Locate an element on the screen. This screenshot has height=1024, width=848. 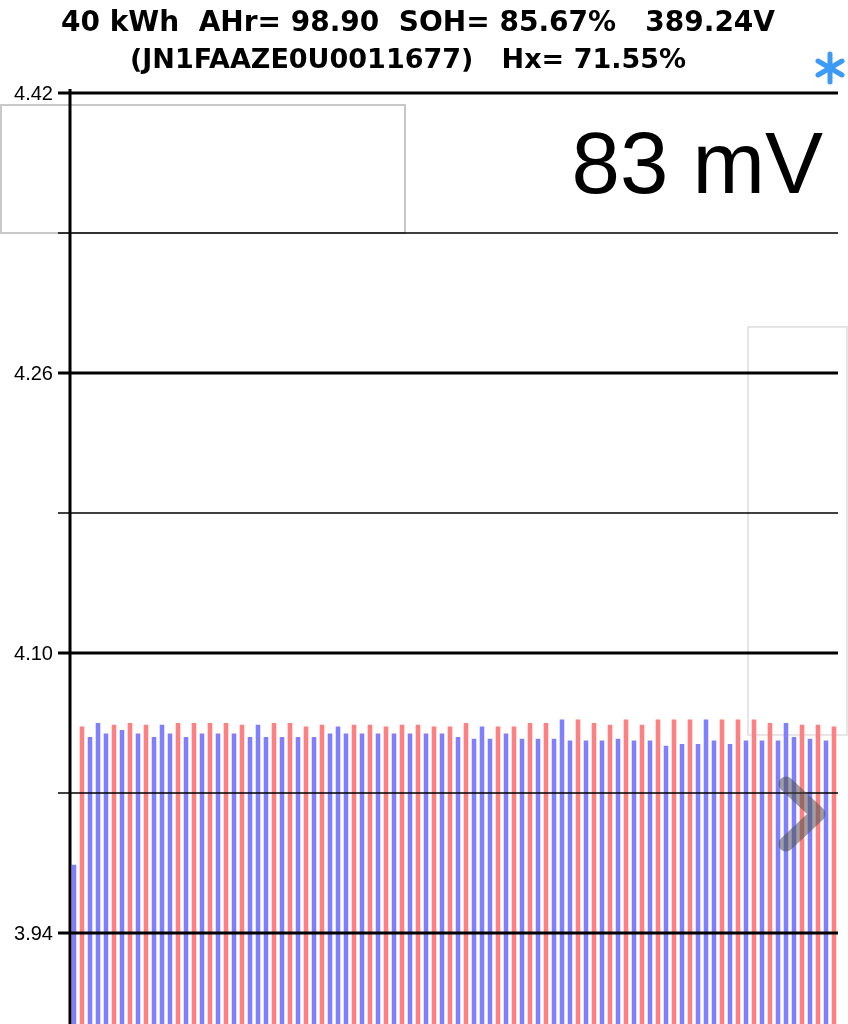
chart-title: 40 kWh AHr= 98.90 SOH= 85.67% 389.24V is located at coordinates (418, 21).